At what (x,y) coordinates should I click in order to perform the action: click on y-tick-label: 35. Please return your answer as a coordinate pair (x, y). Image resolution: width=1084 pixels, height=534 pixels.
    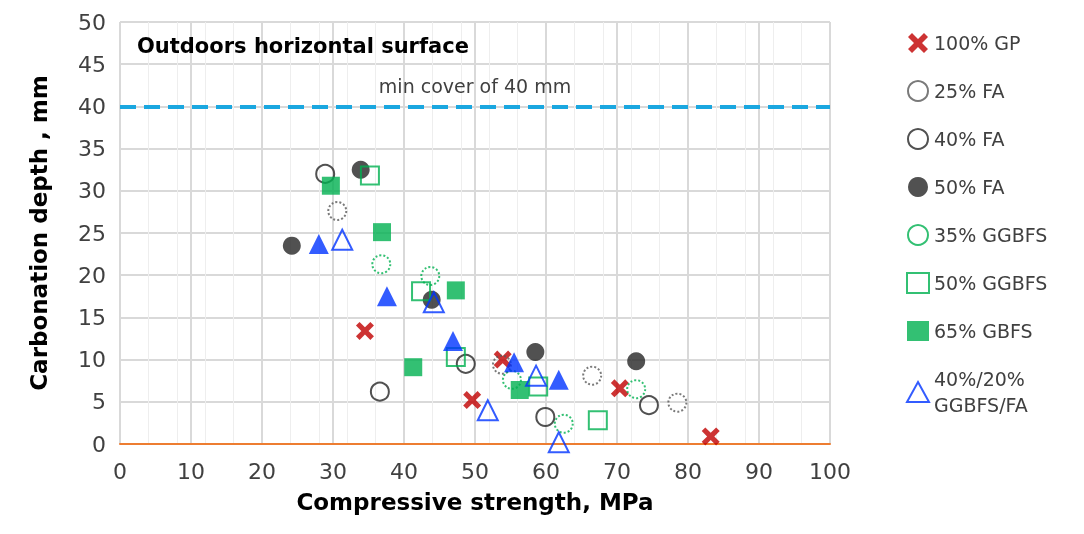
    Looking at the image, I should click on (92, 149).